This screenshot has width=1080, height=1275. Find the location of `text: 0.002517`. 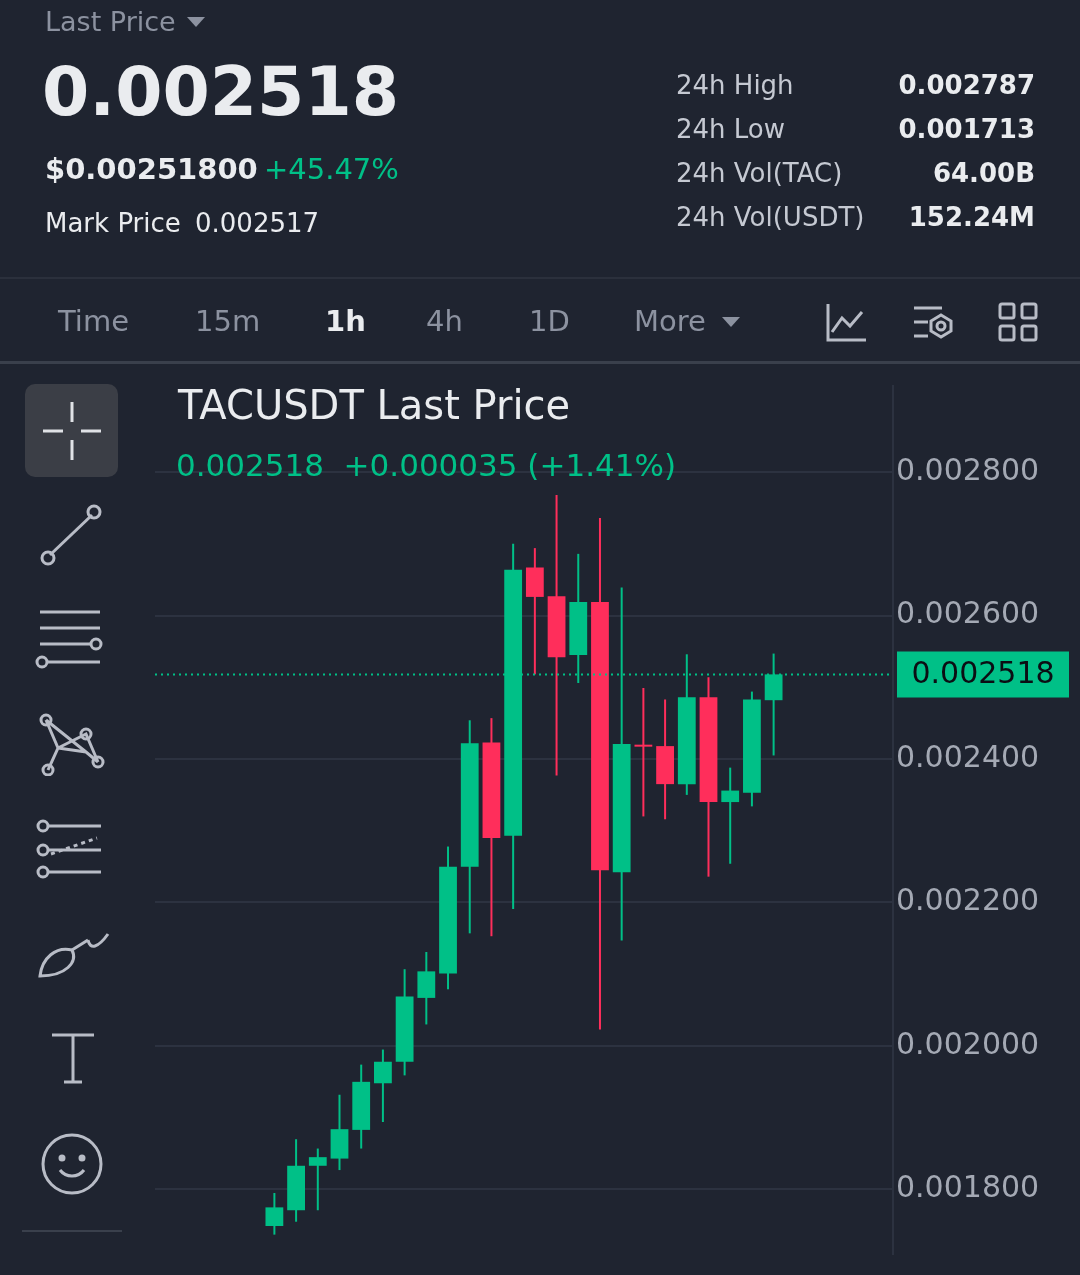

text: 0.002517 is located at coordinates (257, 223).